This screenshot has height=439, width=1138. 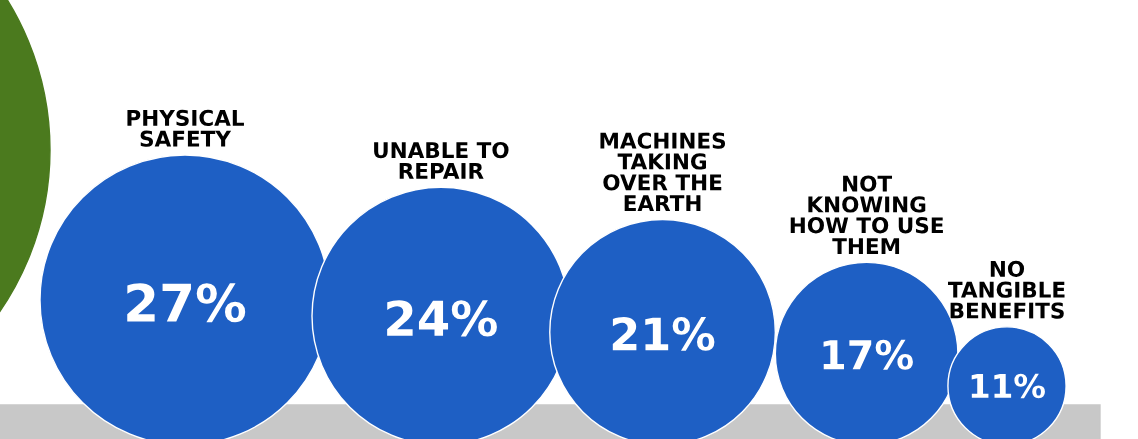 What do you see at coordinates (868, 354) in the screenshot?
I see `data-label: 17%` at bounding box center [868, 354].